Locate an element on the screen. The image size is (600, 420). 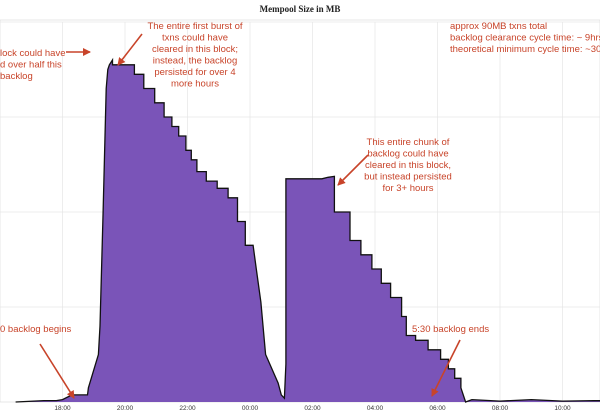
x-tick-label: 10:00 is located at coordinates (562, 408).